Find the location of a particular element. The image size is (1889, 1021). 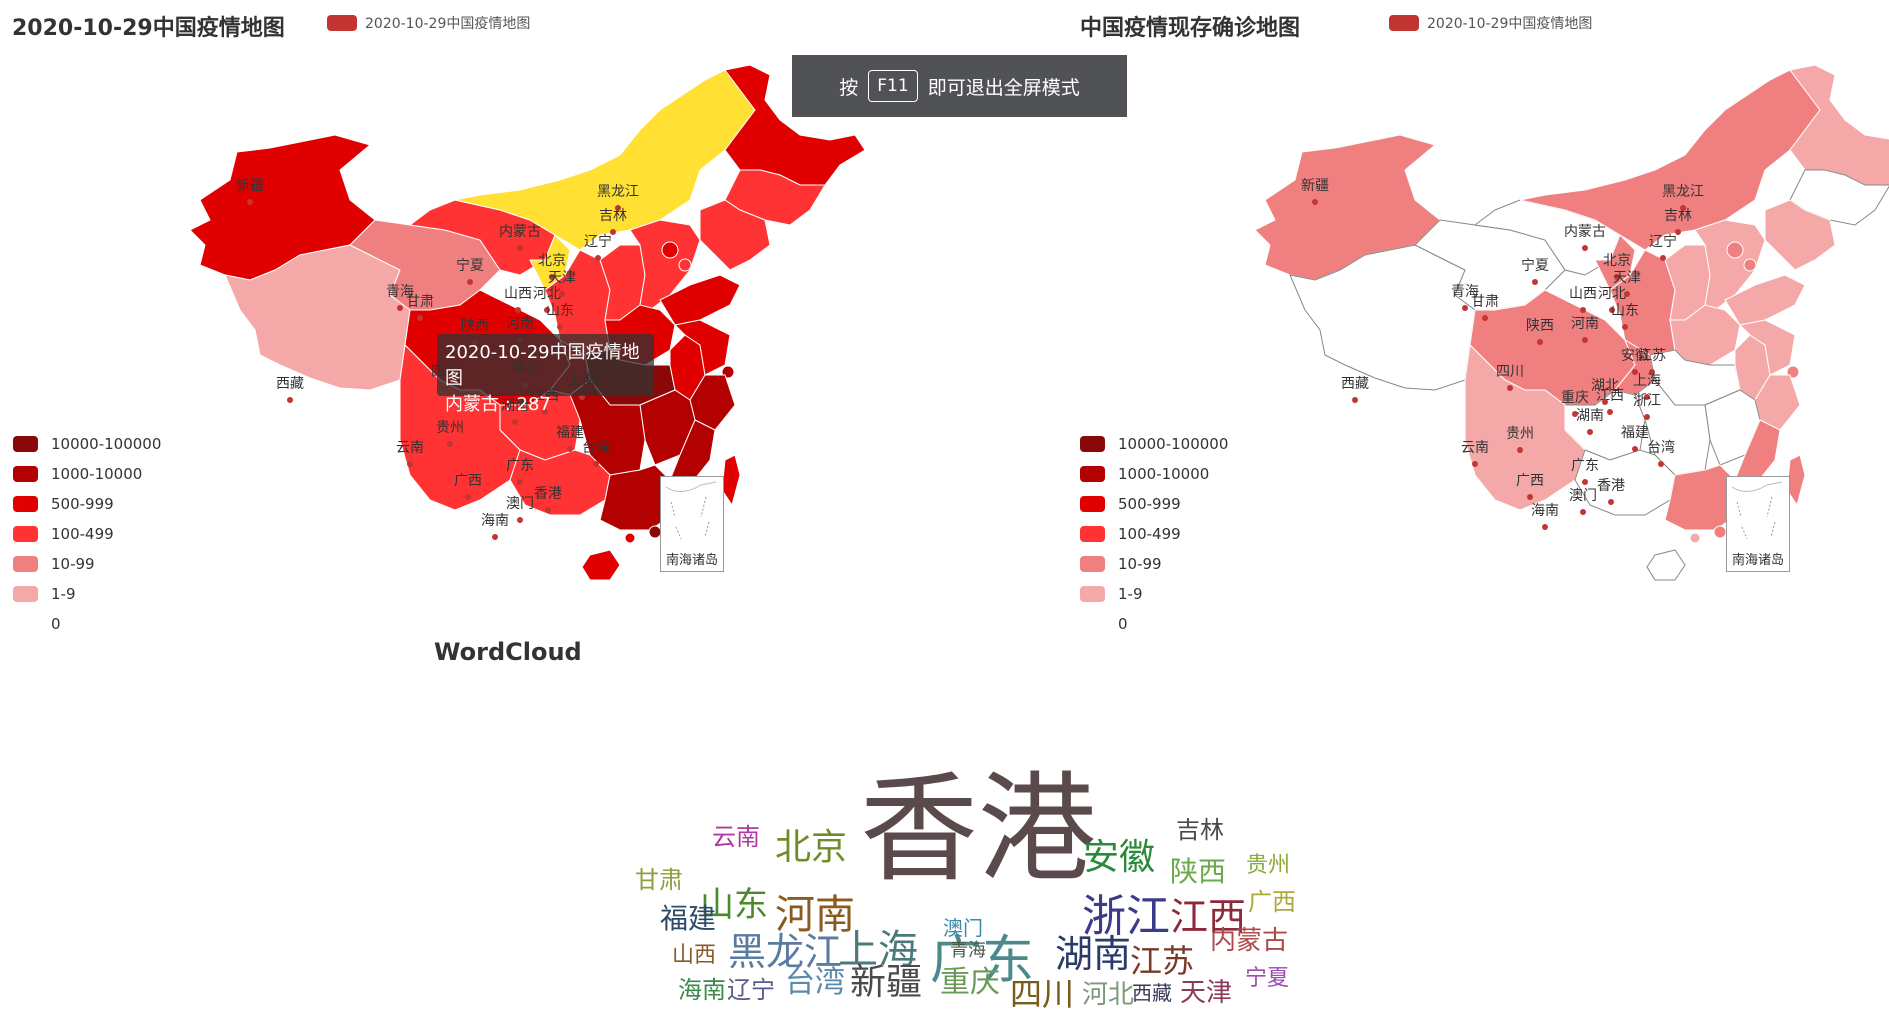

banner-suffix: 即可退出全屏模式 is located at coordinates (1003, 87).